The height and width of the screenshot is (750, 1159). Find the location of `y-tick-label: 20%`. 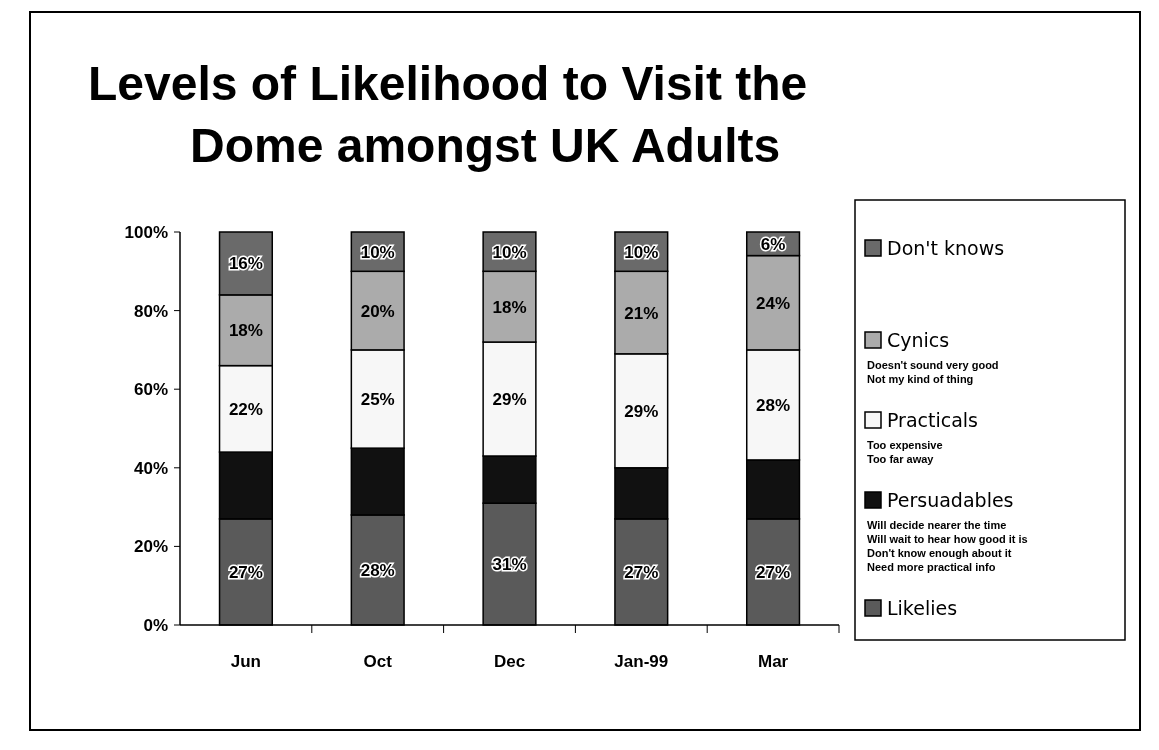

y-tick-label: 20% is located at coordinates (150, 547).